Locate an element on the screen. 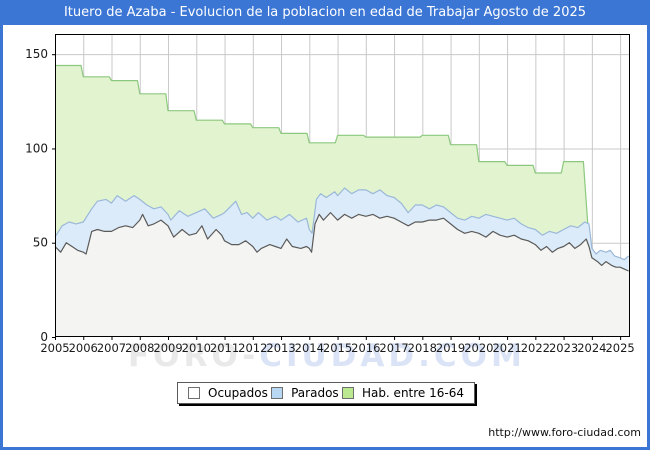  x-tick-label: 2015 is located at coordinates (337, 348).